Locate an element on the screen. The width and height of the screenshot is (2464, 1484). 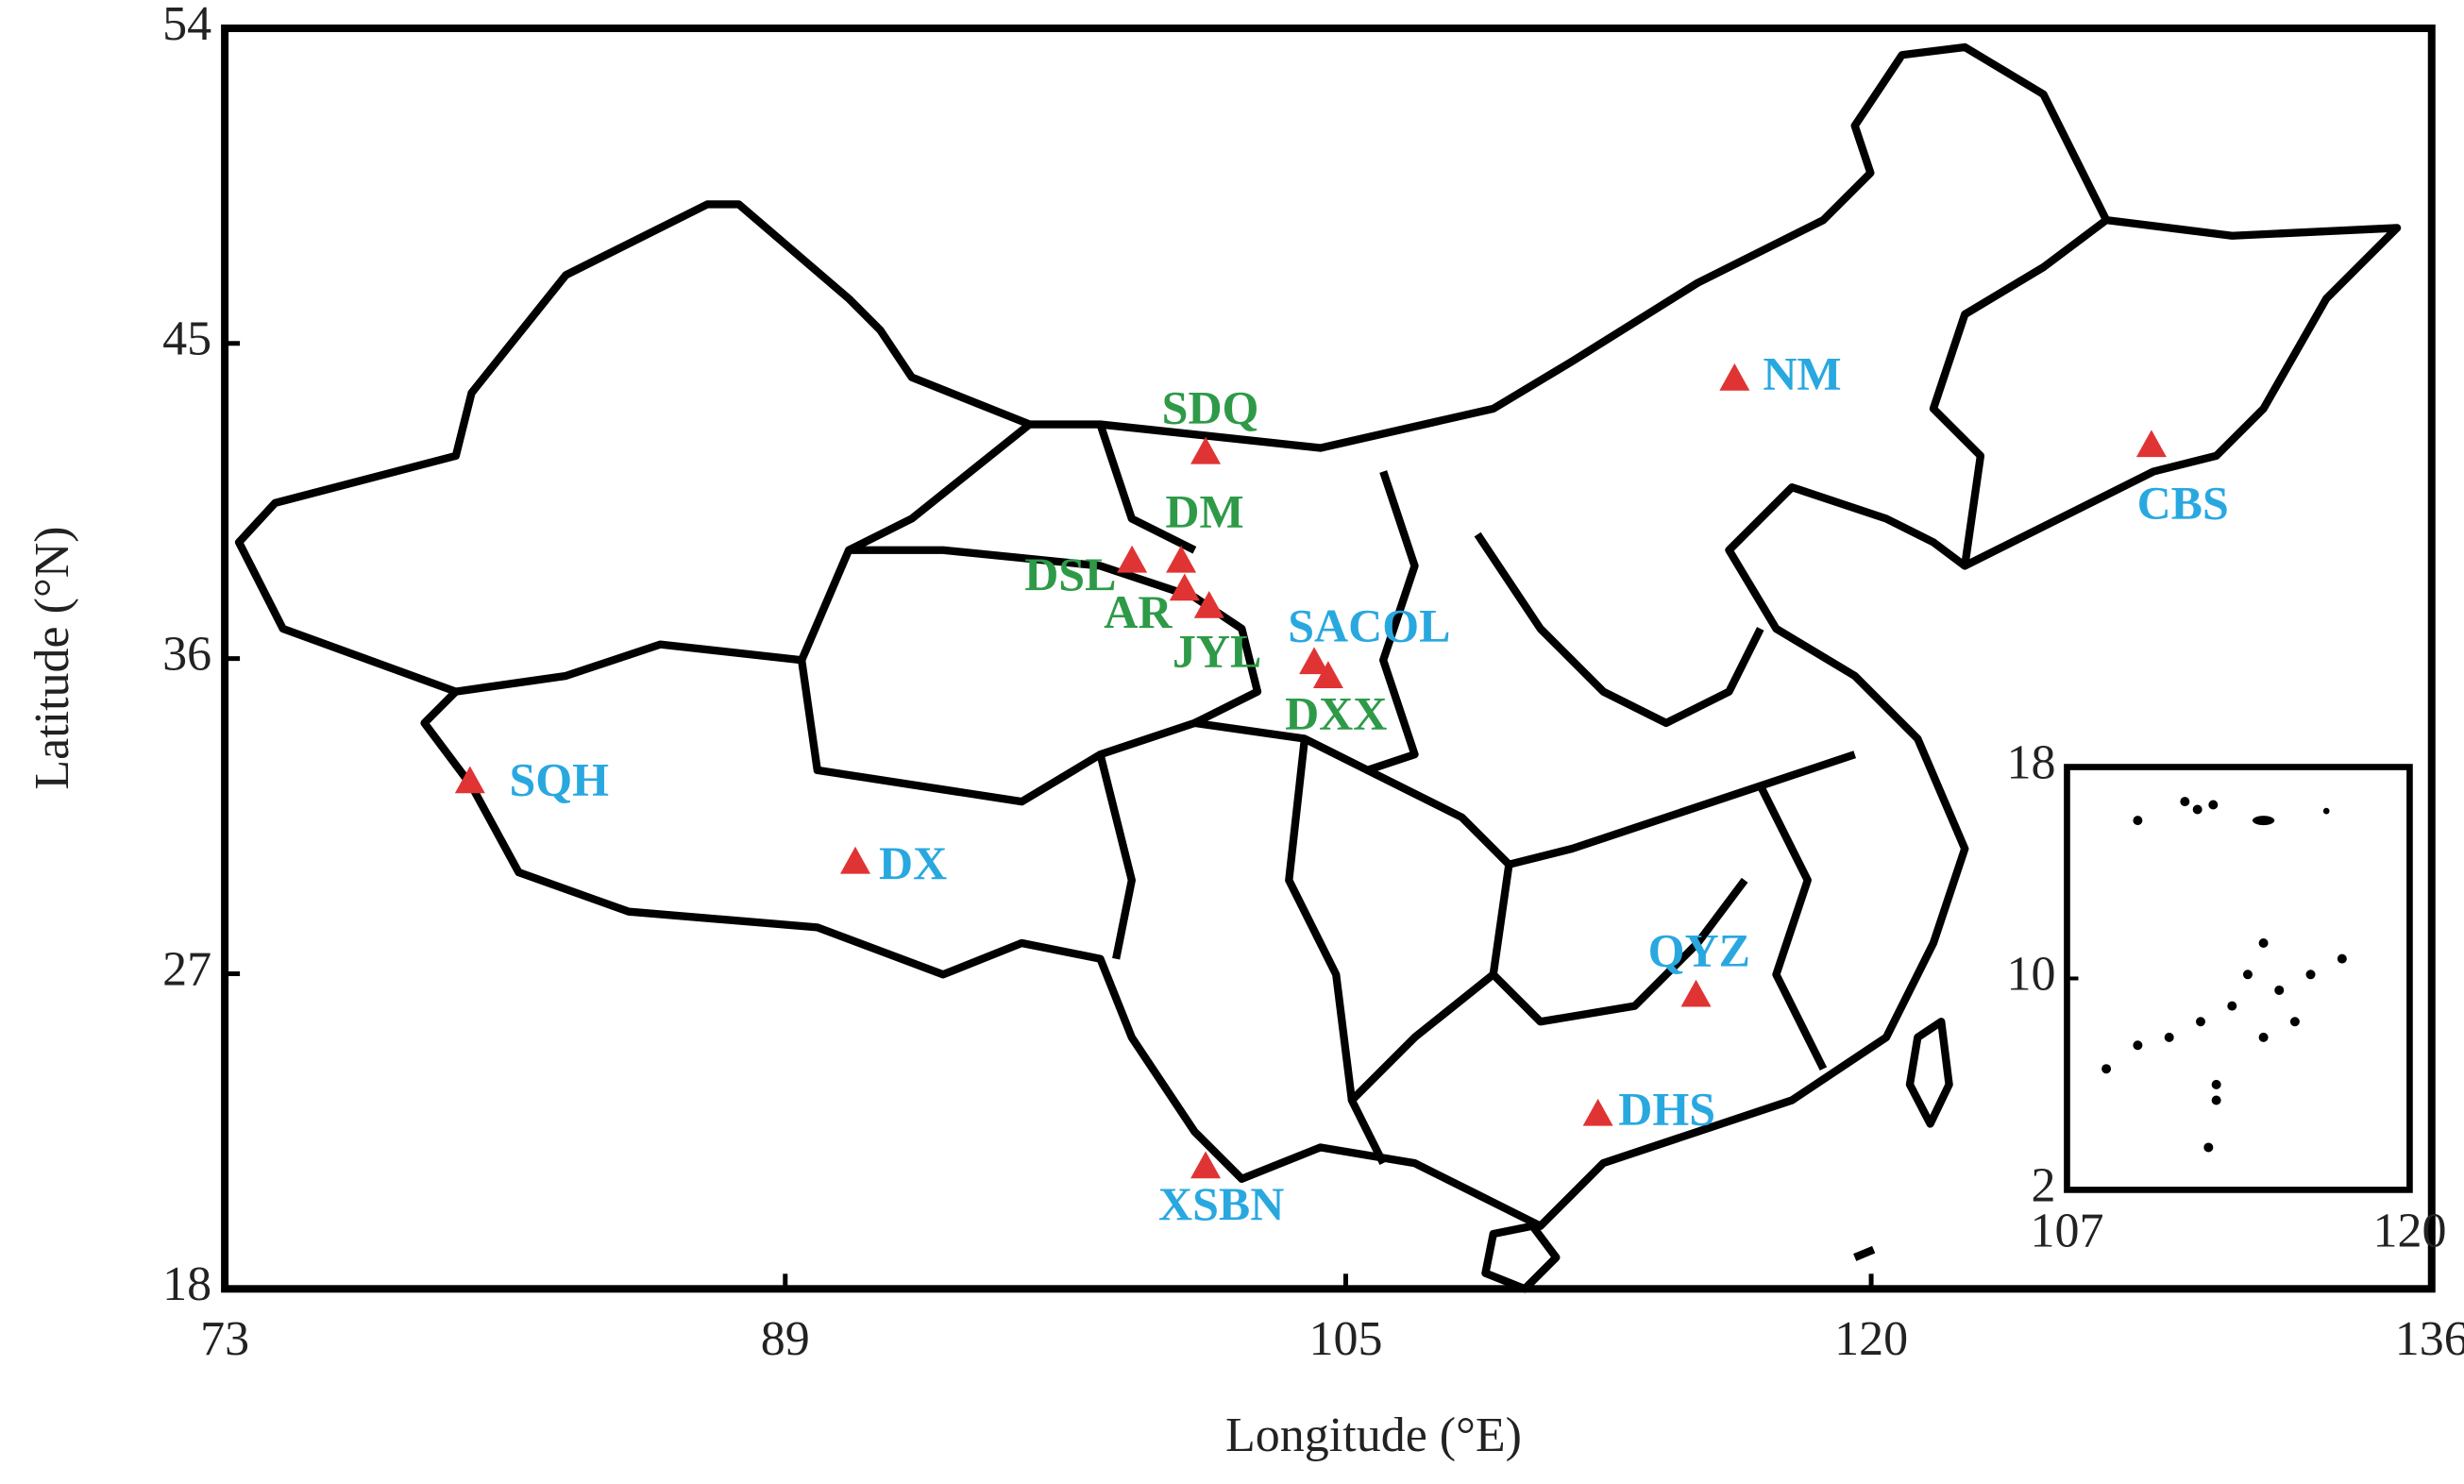
station-label: SQH is located at coordinates (559, 778).